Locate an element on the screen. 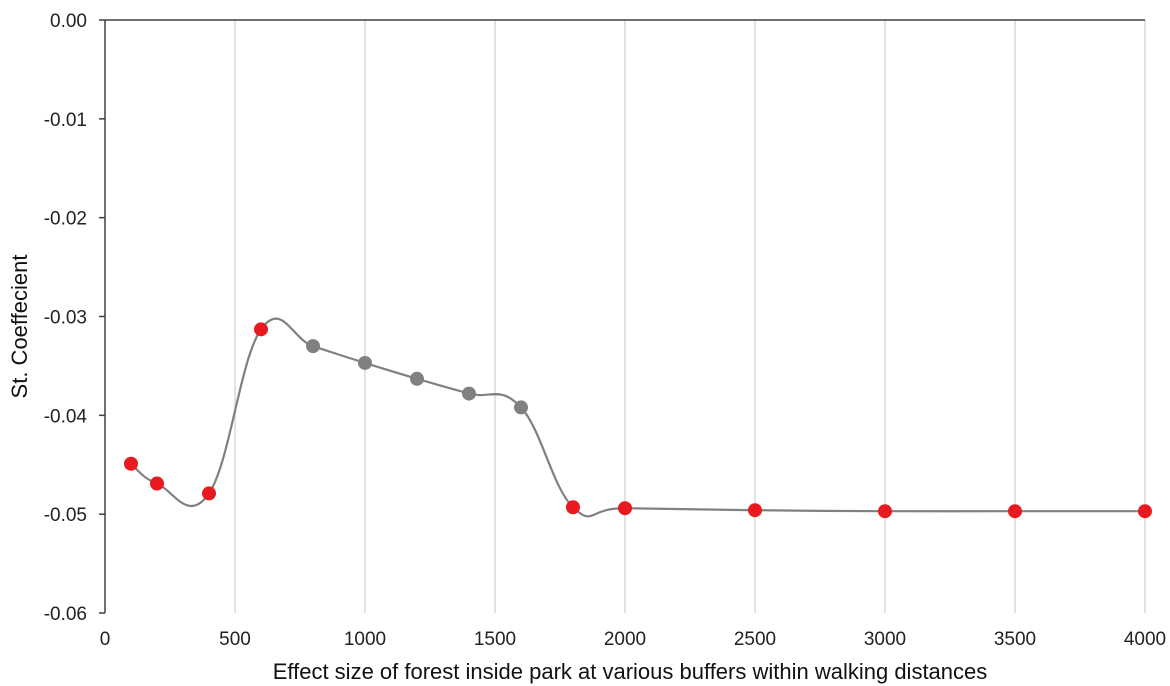  x-tick-label: 0 is located at coordinates (105, 639).